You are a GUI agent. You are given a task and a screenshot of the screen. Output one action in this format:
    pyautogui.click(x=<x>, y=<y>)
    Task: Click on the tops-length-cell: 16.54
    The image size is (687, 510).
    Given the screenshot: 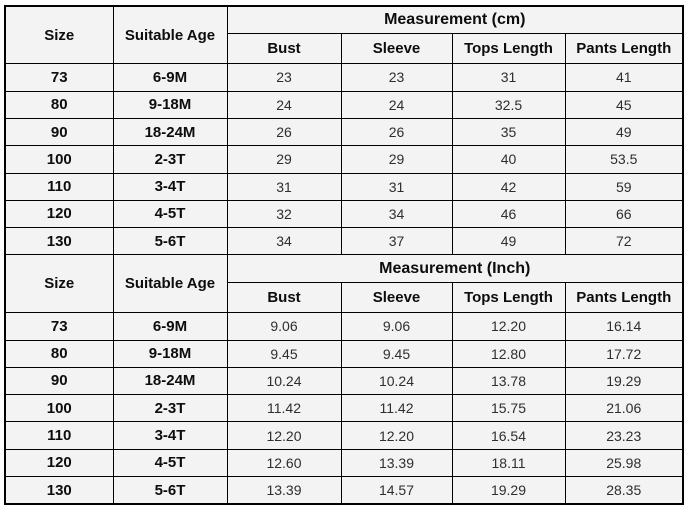 What is the action you would take?
    pyautogui.click(x=508, y=435)
    